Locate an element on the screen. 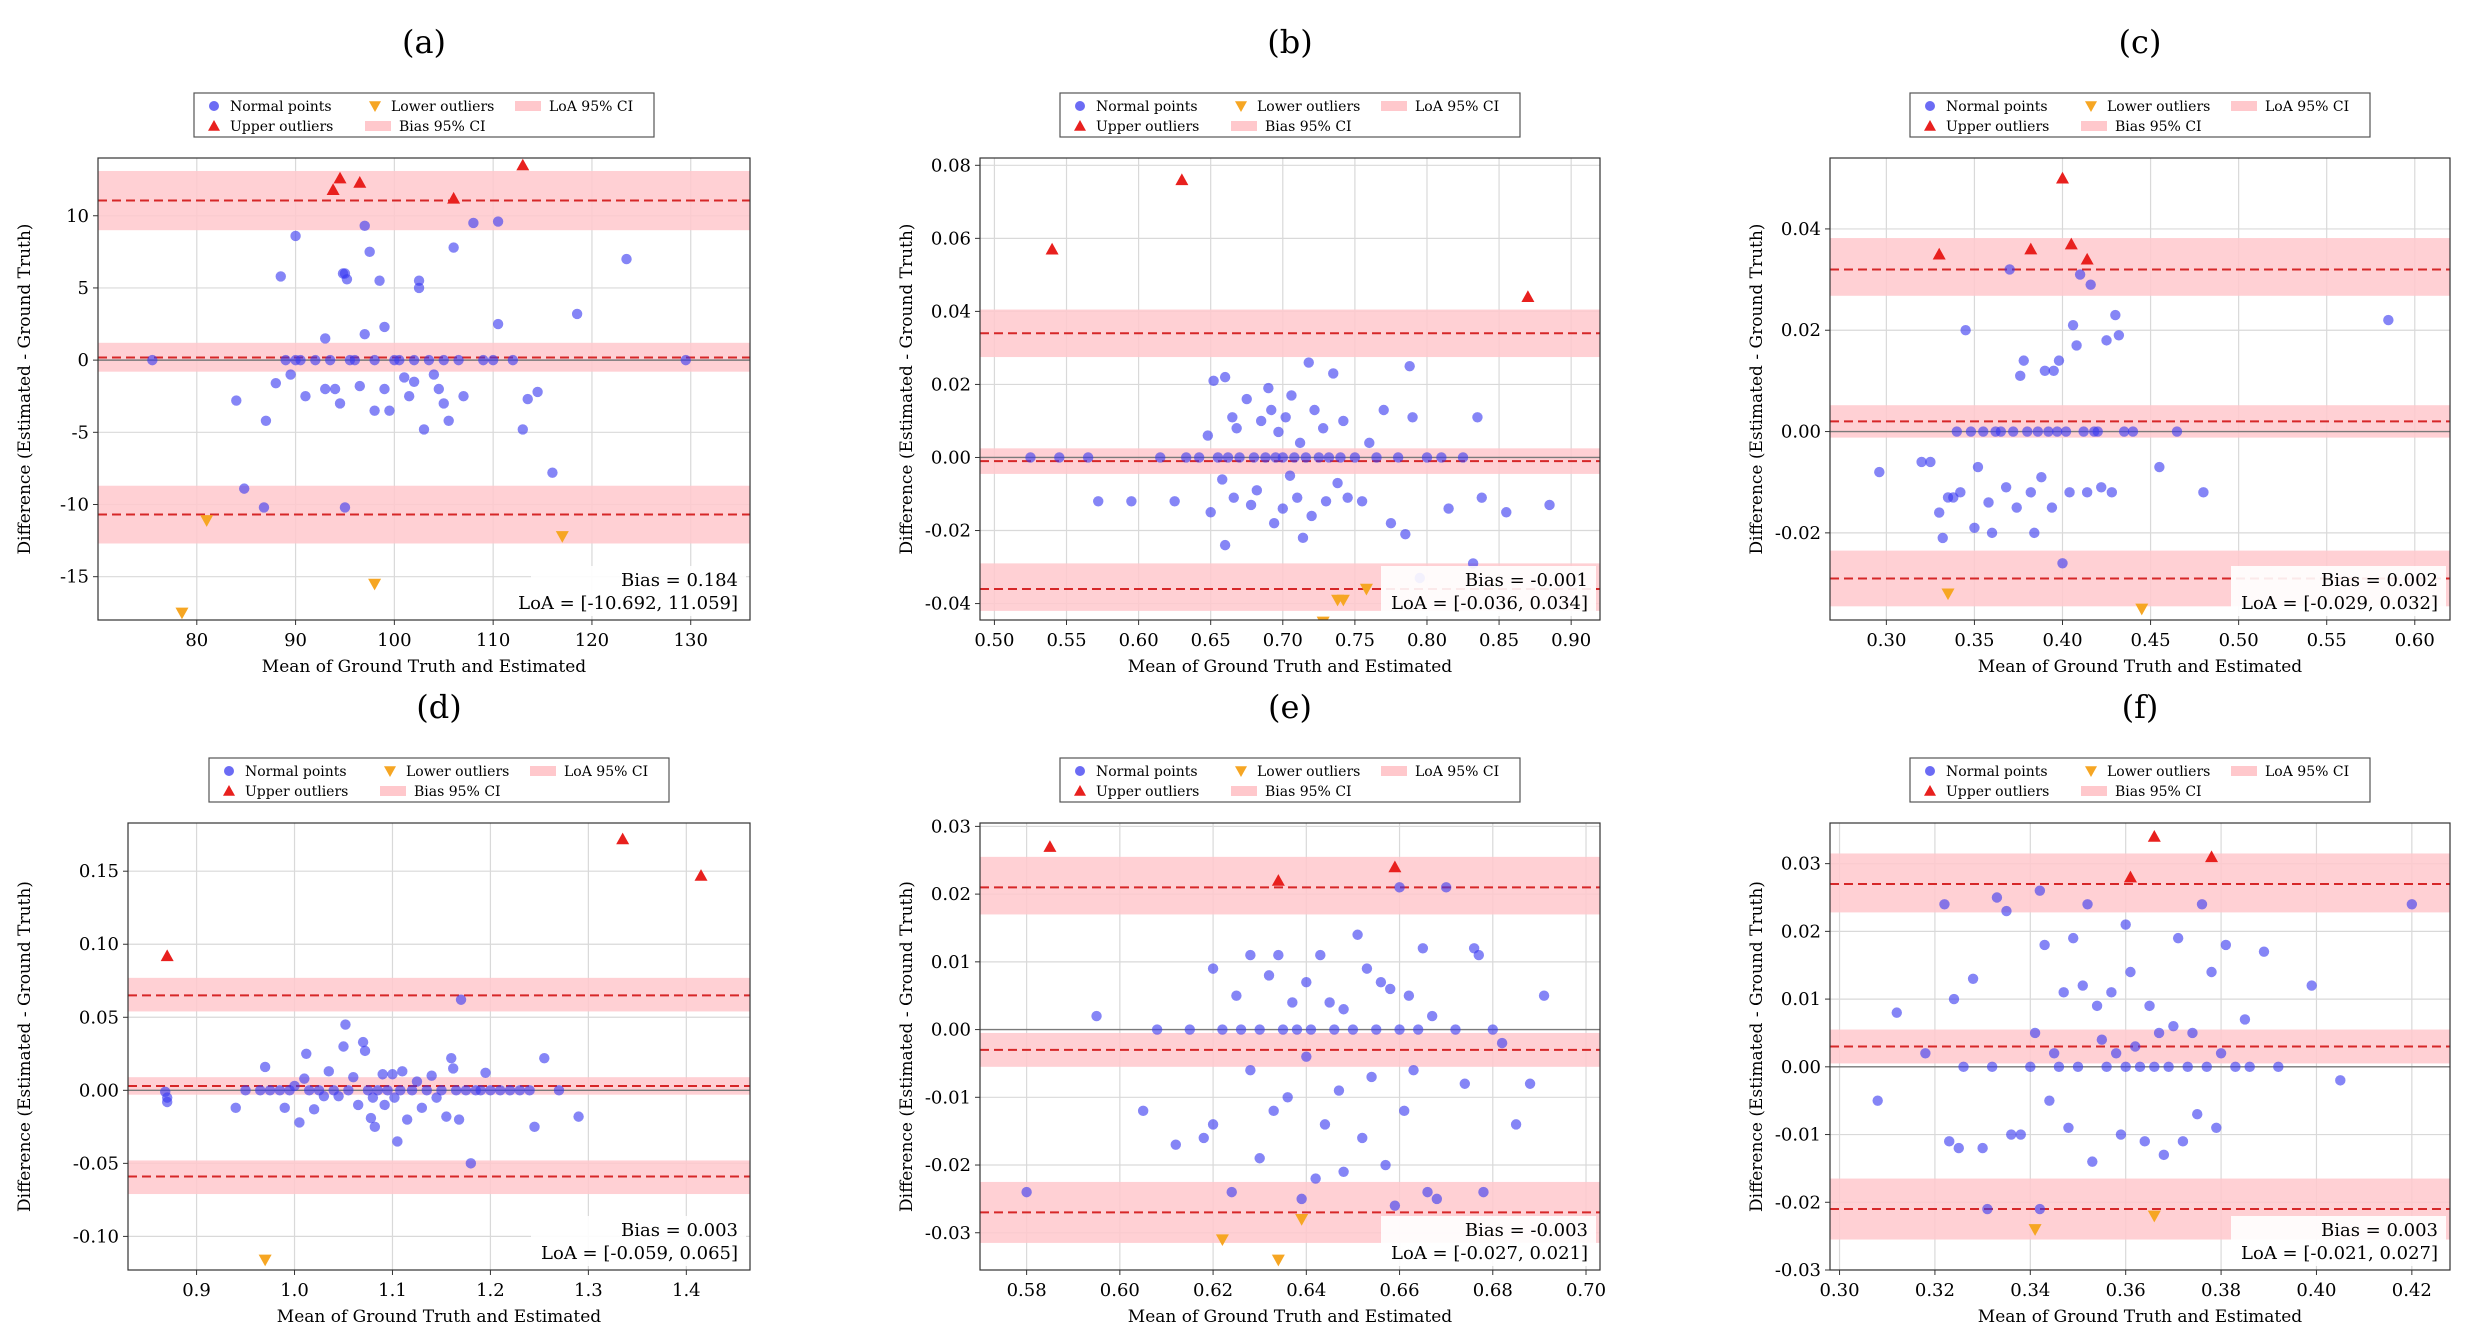 The image size is (2475, 1329). x-tick-label: 1.2 is located at coordinates (490, 1290).